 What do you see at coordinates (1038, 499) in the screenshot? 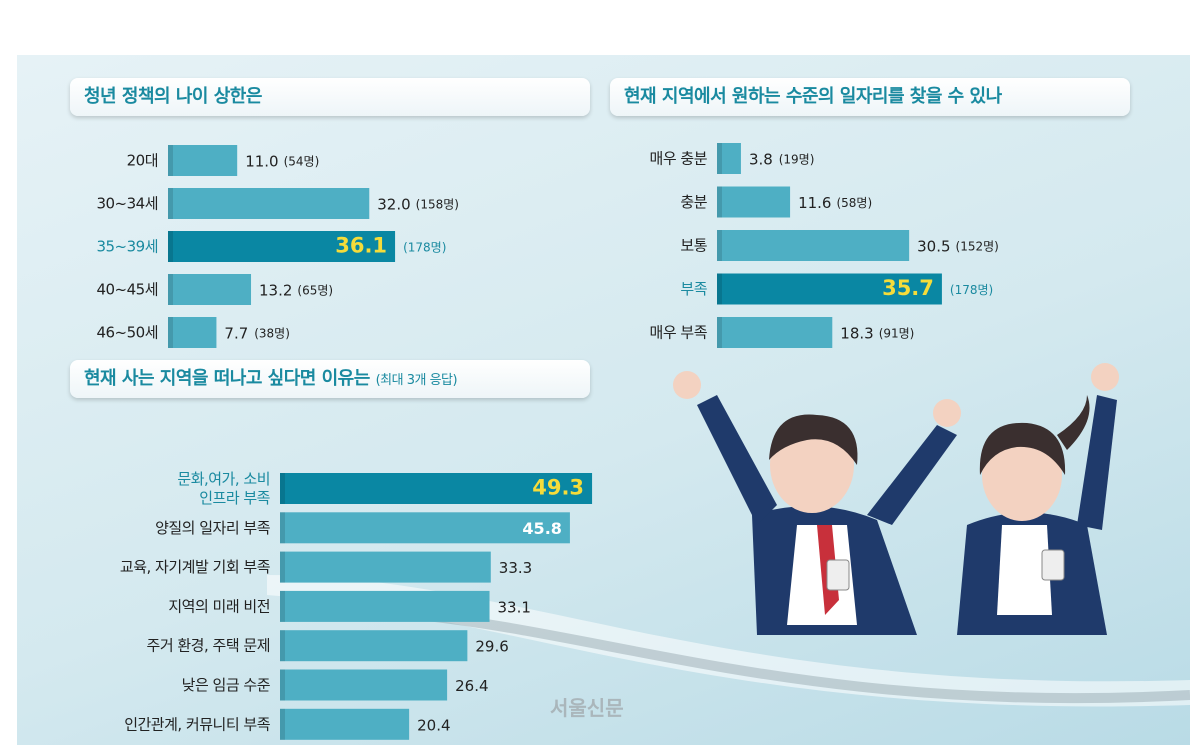
I see `woman-figure` at bounding box center [1038, 499].